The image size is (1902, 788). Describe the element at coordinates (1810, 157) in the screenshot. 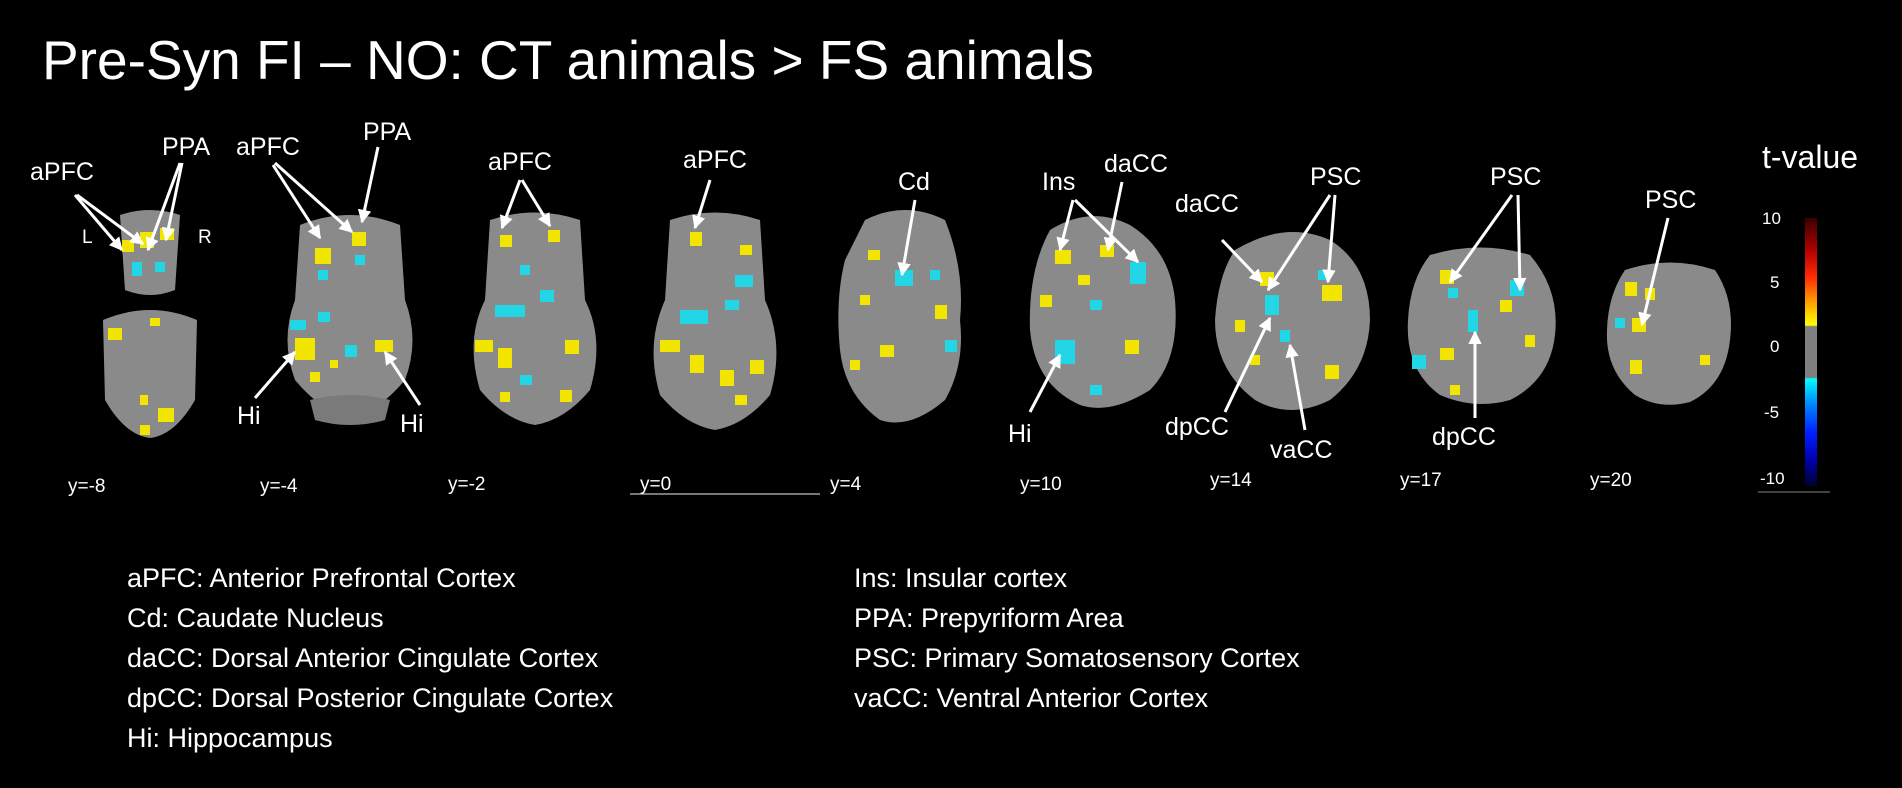

I see `colorbar-title: t-value` at that location.